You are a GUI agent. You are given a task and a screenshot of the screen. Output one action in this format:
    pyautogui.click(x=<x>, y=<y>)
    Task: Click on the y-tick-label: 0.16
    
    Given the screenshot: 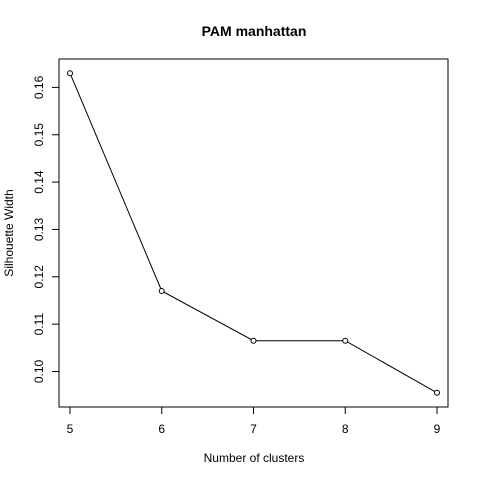 What is the action you would take?
    pyautogui.click(x=39, y=87)
    